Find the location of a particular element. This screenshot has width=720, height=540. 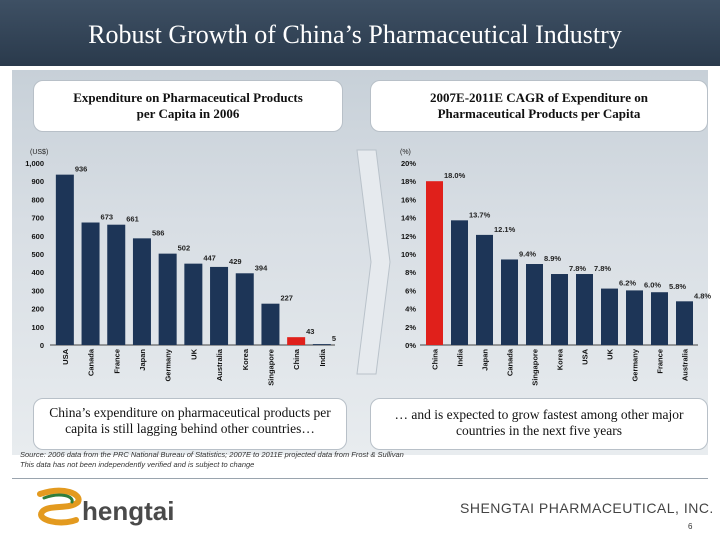

value-label: 18.0% is located at coordinates (455, 175).